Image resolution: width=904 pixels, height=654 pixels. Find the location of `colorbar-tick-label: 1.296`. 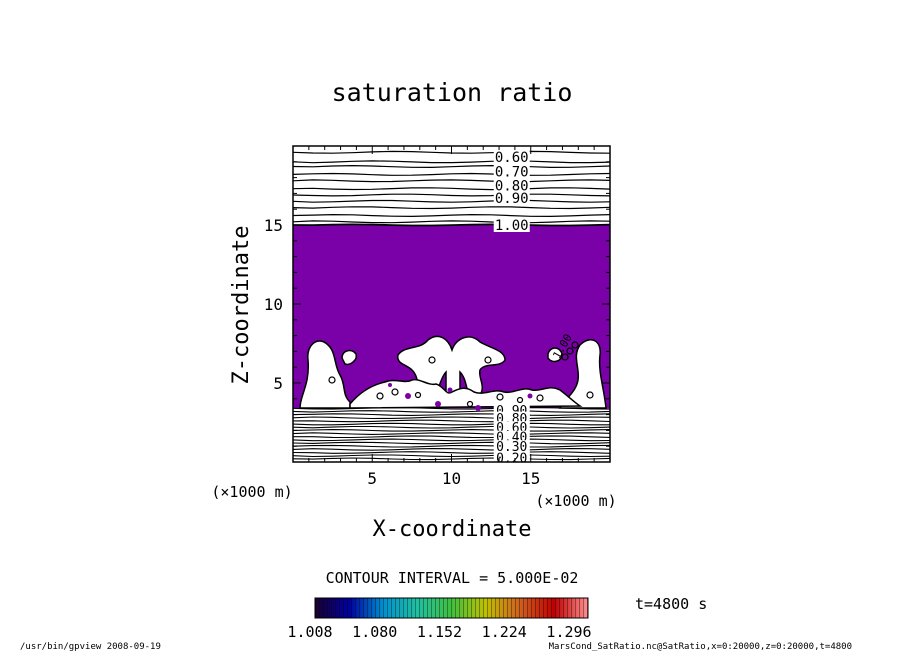

colorbar-tick-label: 1.296 is located at coordinates (568, 632).